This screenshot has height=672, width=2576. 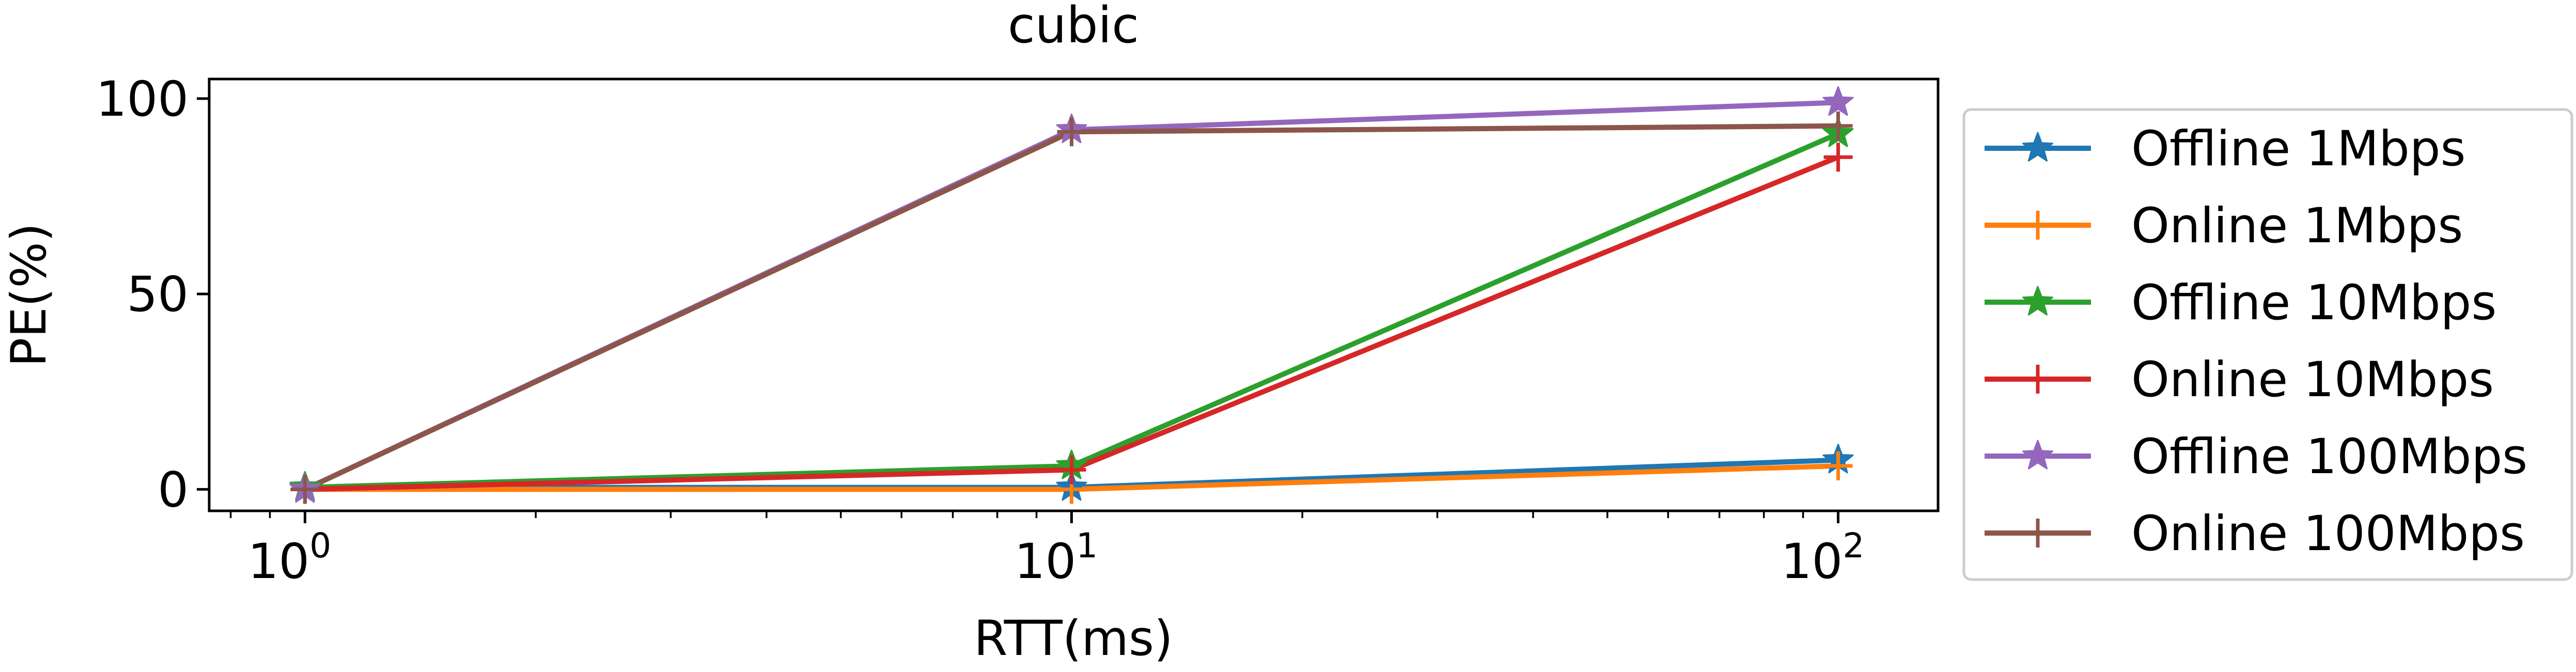 What do you see at coordinates (2297, 226) in the screenshot?
I see `legend-label: Online 1Mbps` at bounding box center [2297, 226].